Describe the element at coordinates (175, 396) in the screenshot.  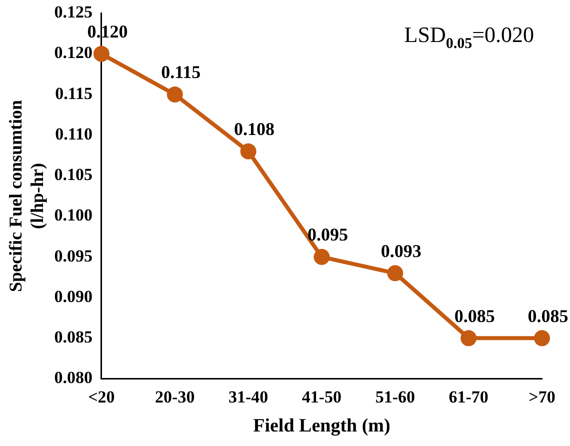
I see `x-tick-label: 20-30` at that location.